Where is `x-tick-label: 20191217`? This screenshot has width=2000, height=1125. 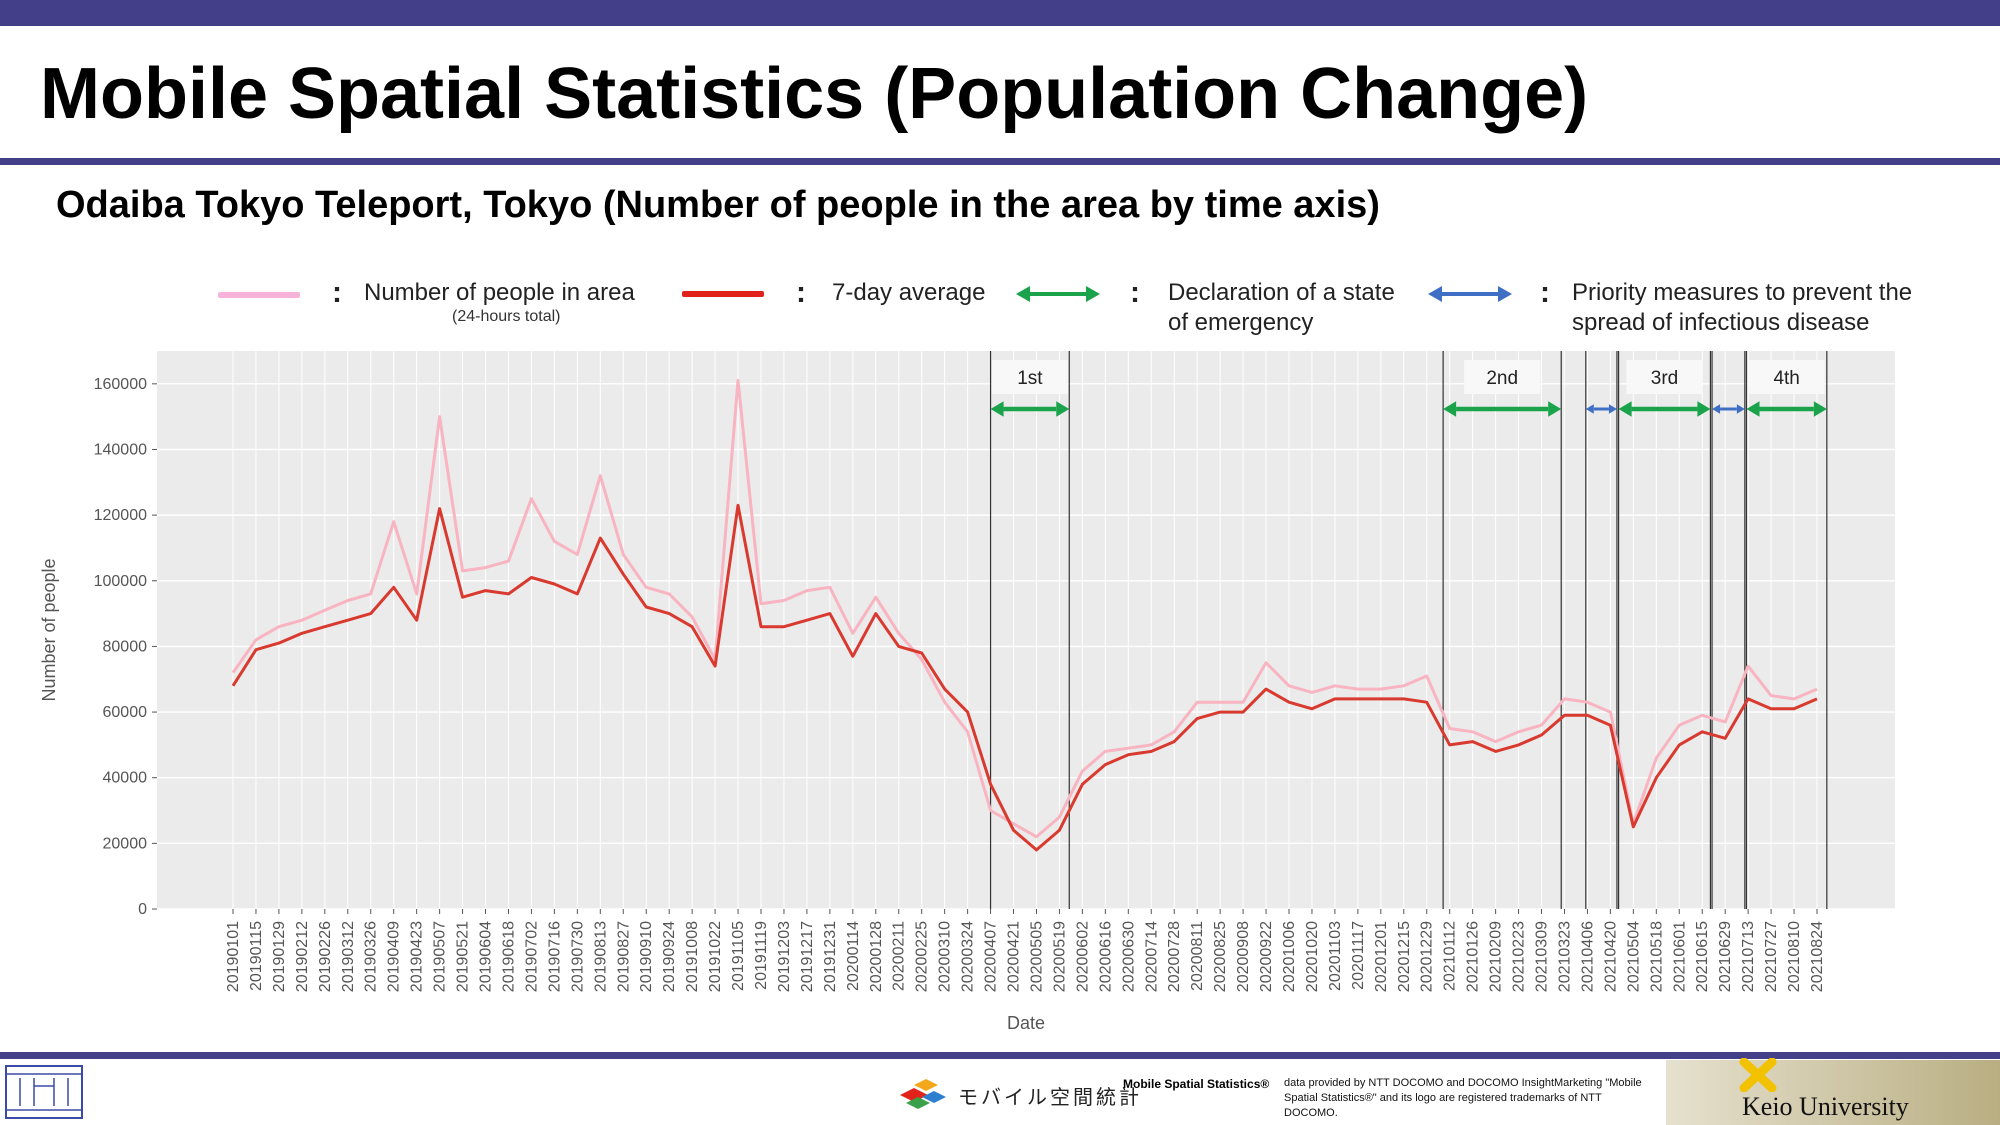
x-tick-label: 20191217 is located at coordinates (807, 956).